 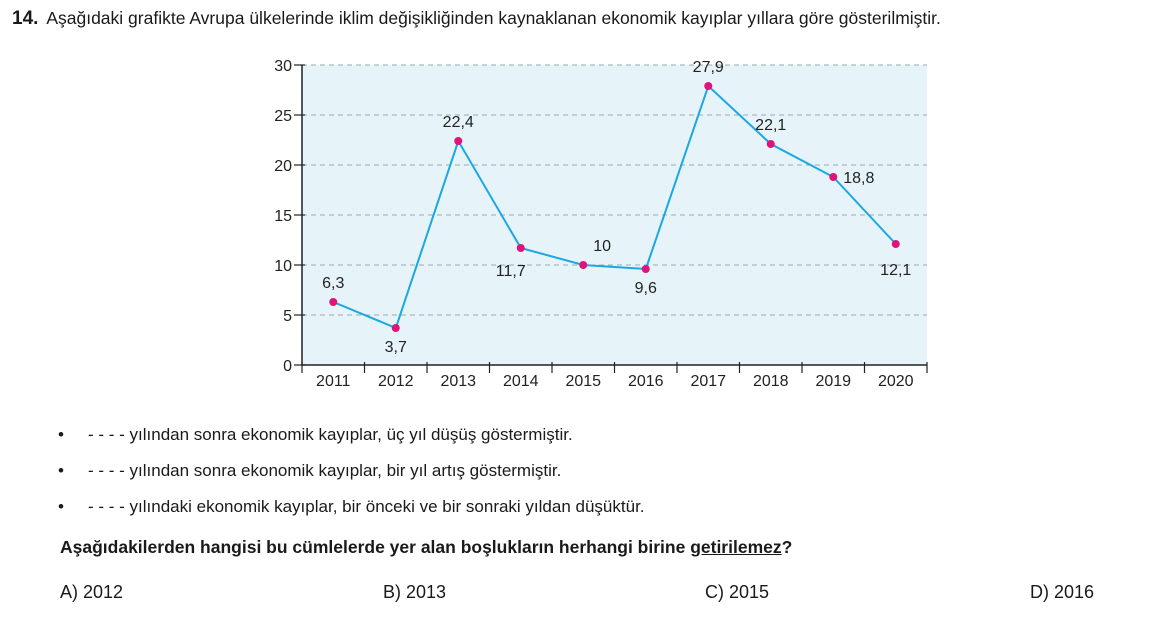 What do you see at coordinates (287, 366) in the screenshot?
I see `y-tick-label: 0` at bounding box center [287, 366].